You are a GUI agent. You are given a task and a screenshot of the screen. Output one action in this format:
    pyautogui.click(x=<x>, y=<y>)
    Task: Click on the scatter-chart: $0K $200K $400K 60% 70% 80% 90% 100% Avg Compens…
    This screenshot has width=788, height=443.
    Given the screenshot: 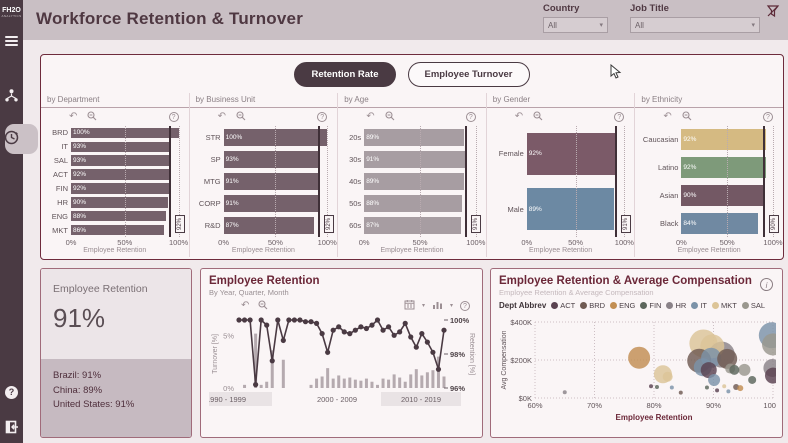 What is the action you would take?
    pyautogui.click(x=642, y=366)
    